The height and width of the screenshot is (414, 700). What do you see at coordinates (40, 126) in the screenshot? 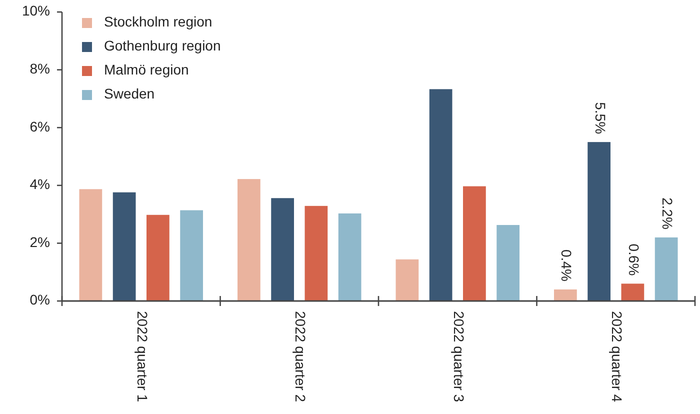
I see `y-tick-label: 6%` at bounding box center [40, 126].